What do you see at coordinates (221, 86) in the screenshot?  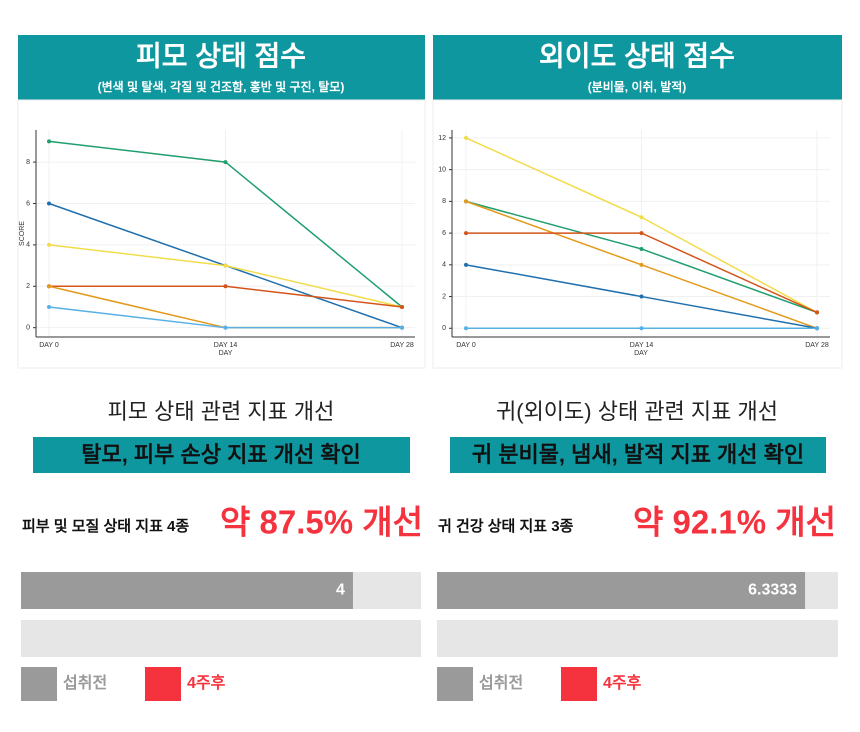 I see `panel-subtitle: (변색 및 탈색, 각질 및 건조함, 홍반 및 구진, 탈모)` at bounding box center [221, 86].